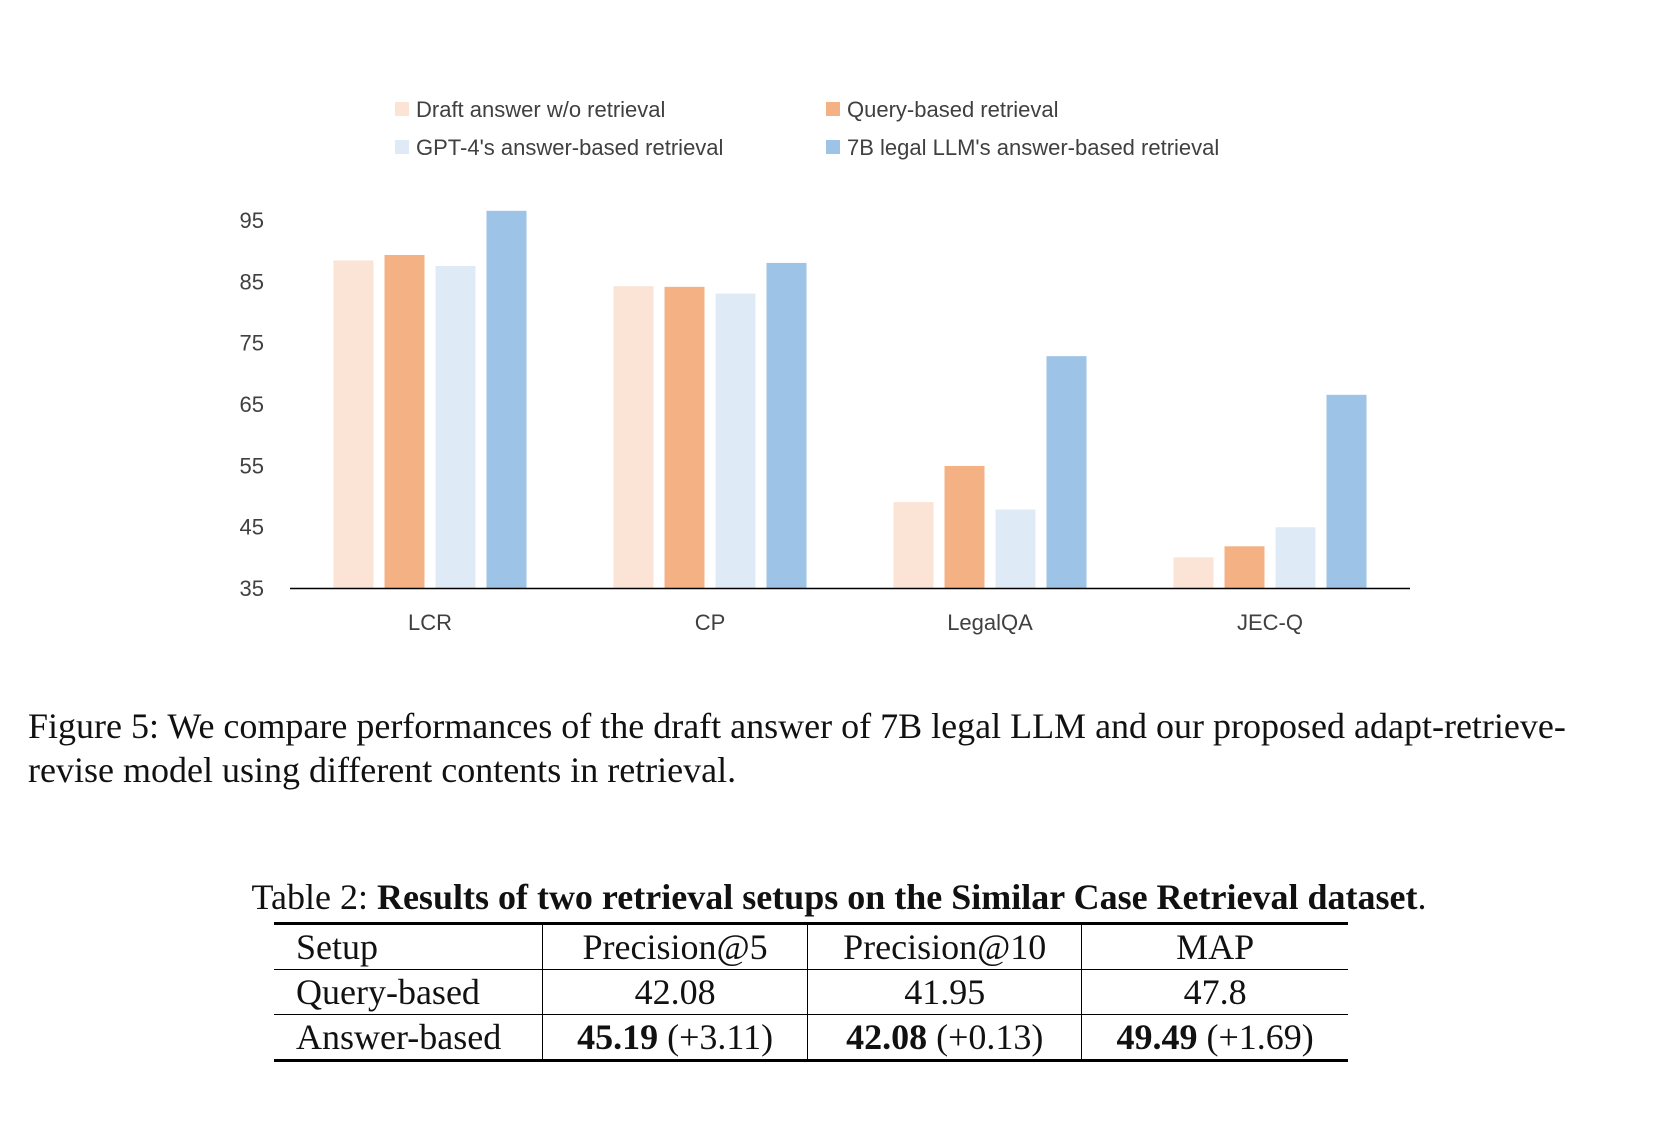  Describe the element at coordinates (314, 897) in the screenshot. I see `table-caption-label: Table 2:` at that location.